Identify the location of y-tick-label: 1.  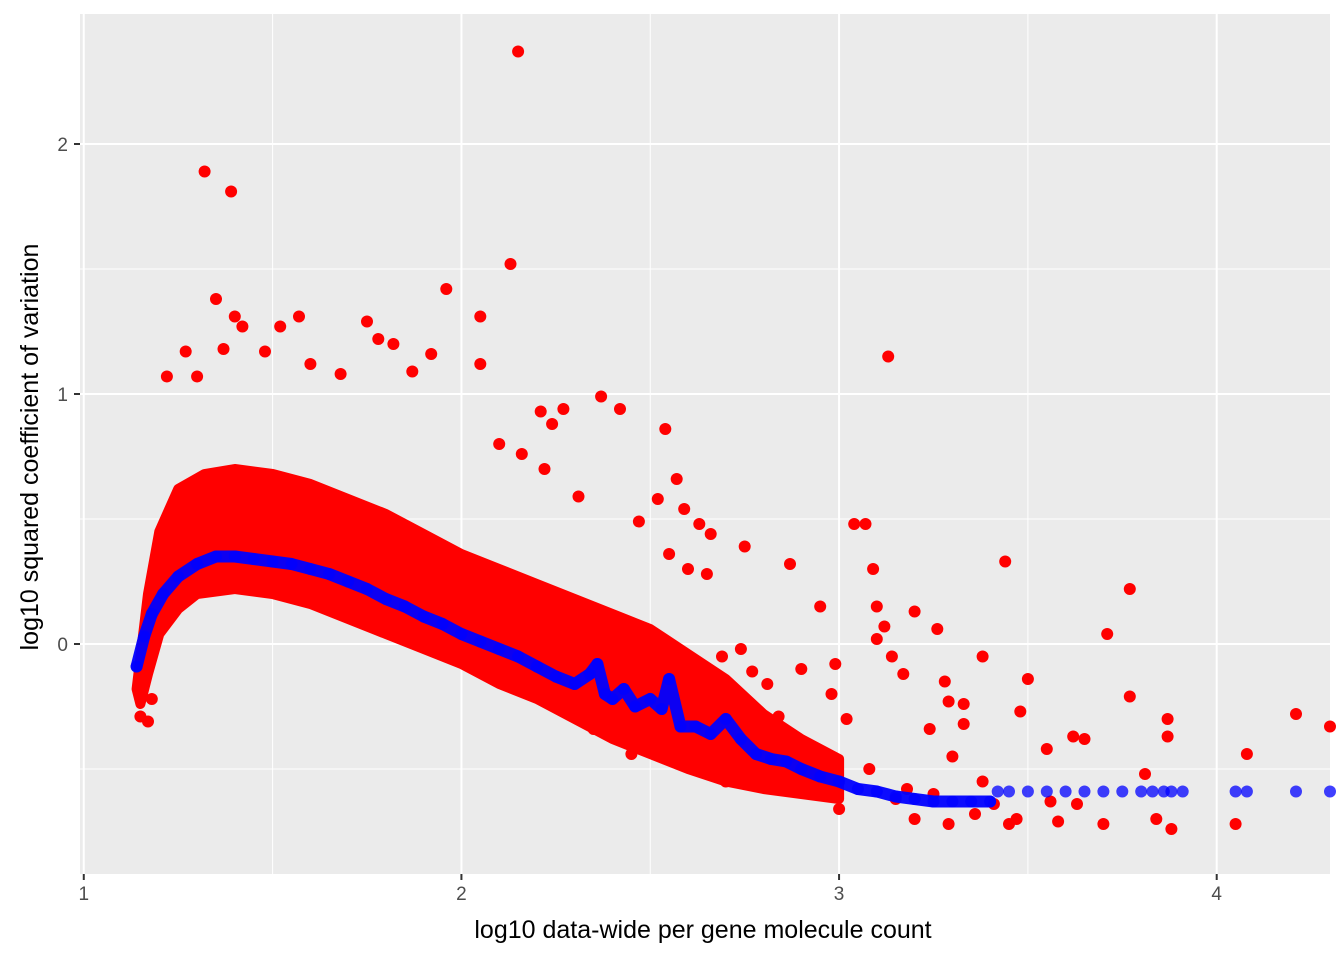
(62, 395).